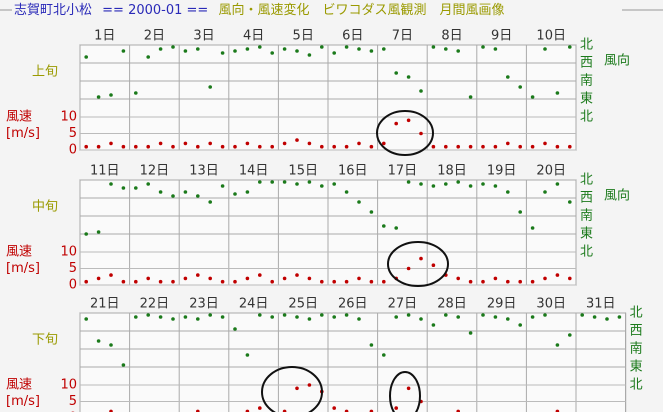 This screenshot has height=412, width=663. Describe the element at coordinates (53, 10) in the screenshot. I see `station: 志賀町北小松` at that location.